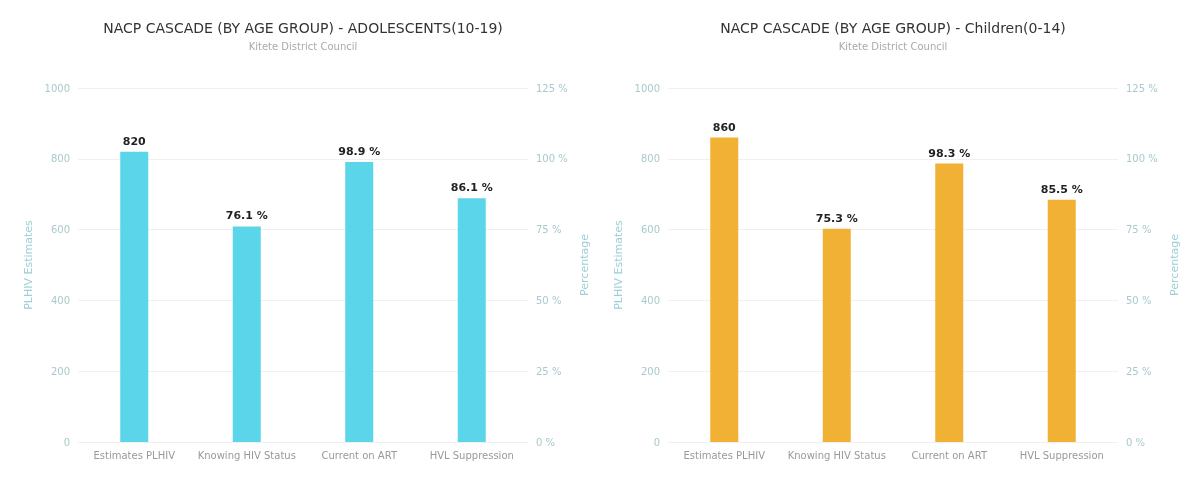 The height and width of the screenshot is (486, 1196). I want to click on data-label: 76.1 %, so click(246, 216).